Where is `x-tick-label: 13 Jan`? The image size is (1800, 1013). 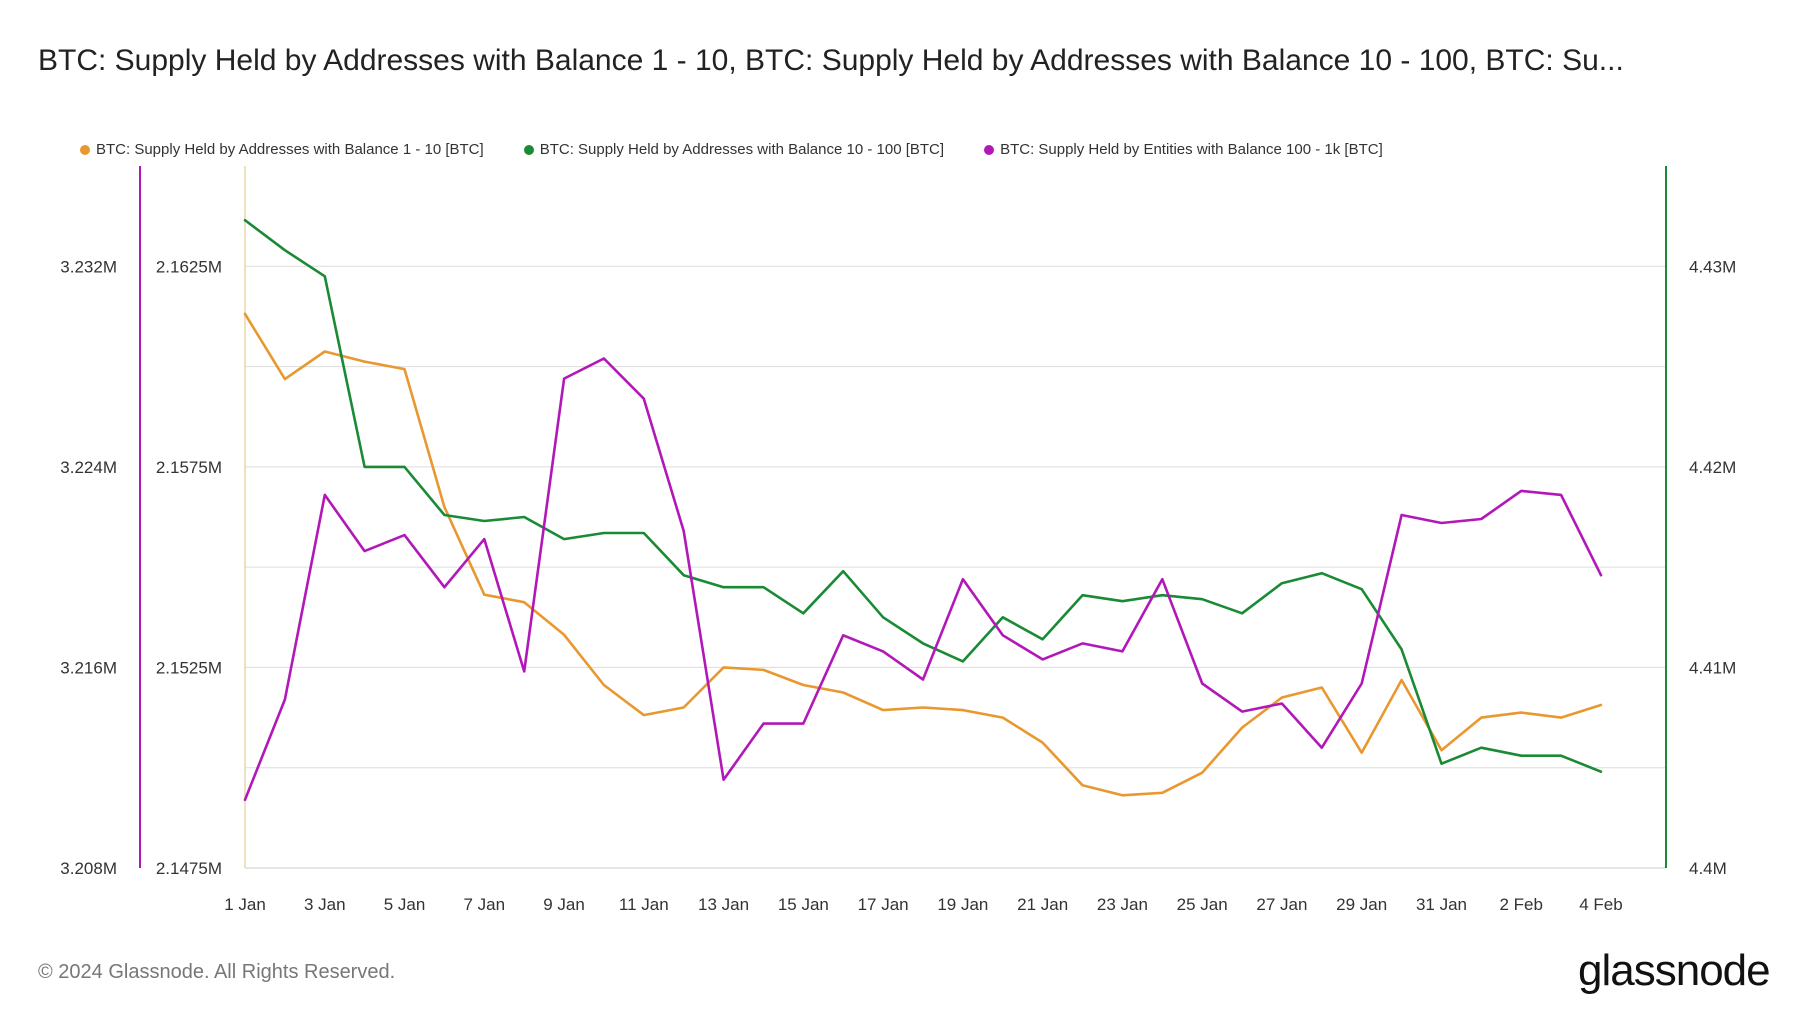 x-tick-label: 13 Jan is located at coordinates (723, 904).